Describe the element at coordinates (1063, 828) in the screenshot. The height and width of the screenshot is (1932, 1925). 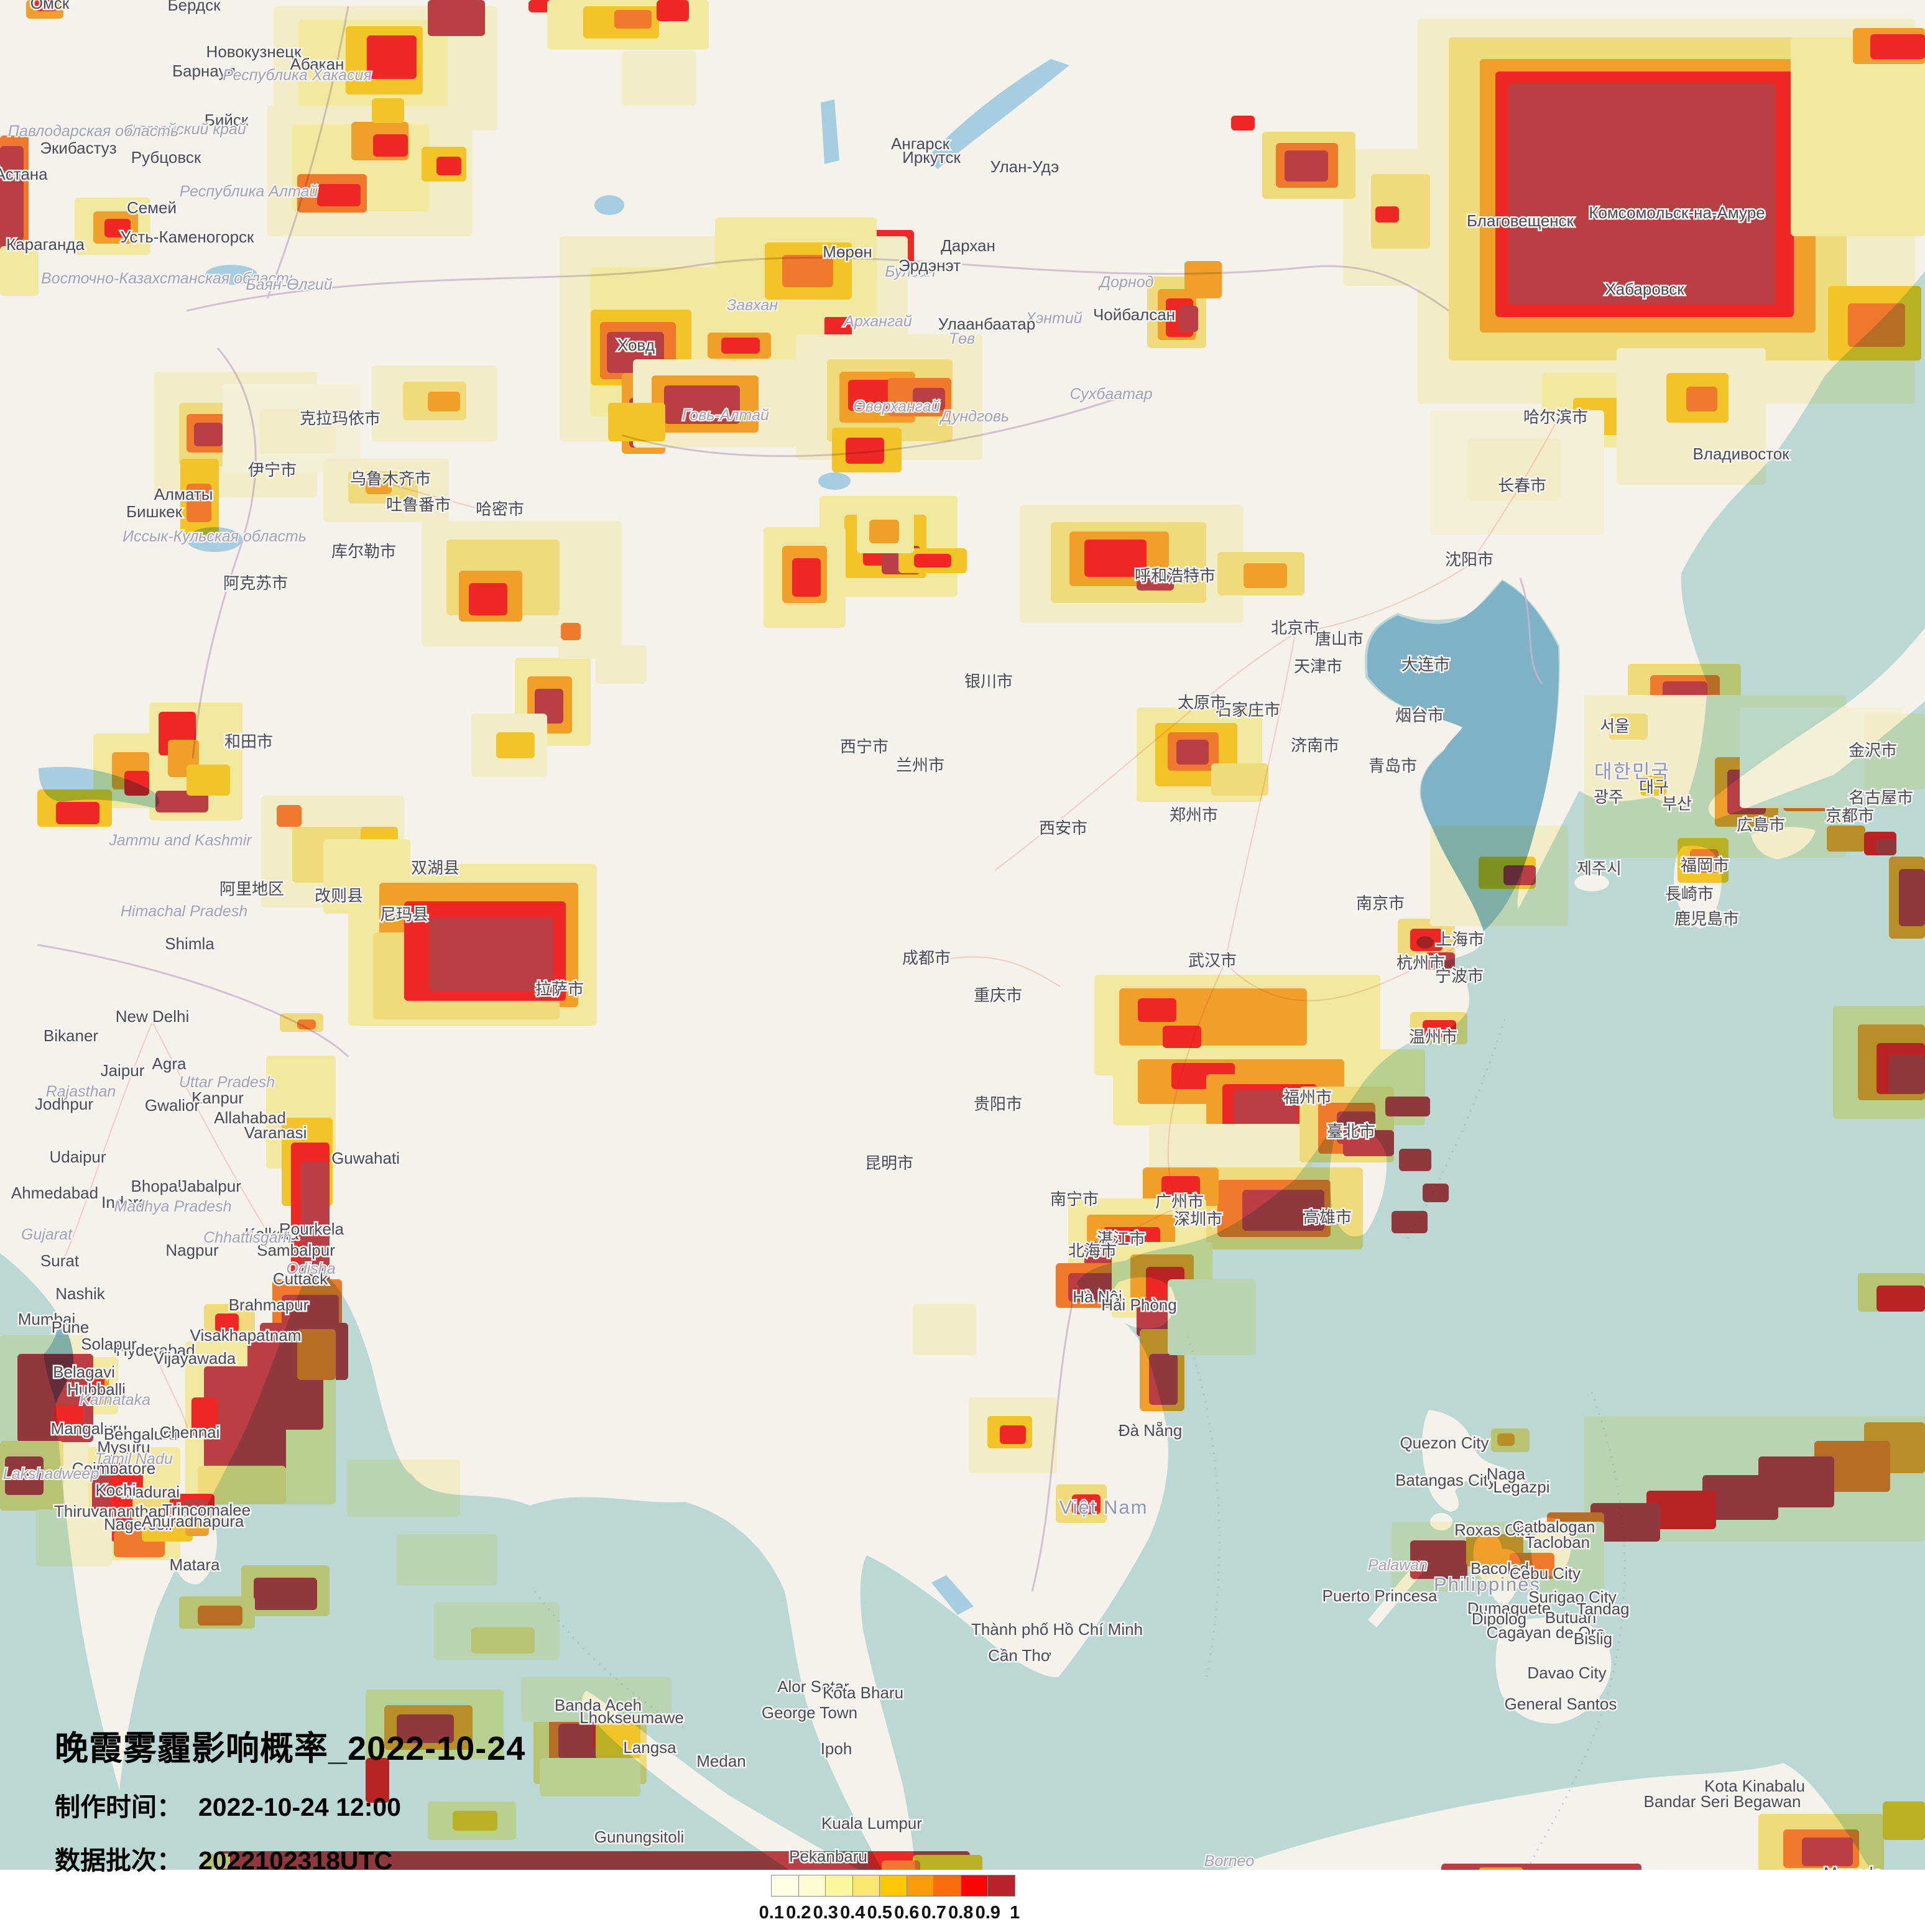
I see `map-label: 西安市` at that location.